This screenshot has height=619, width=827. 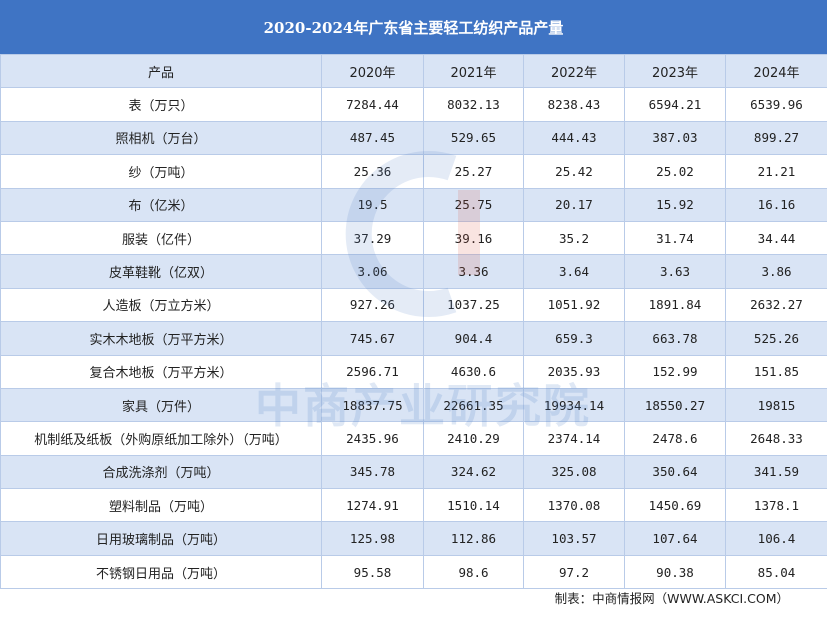 What do you see at coordinates (373, 237) in the screenshot?
I see `value-cell: 37.29` at bounding box center [373, 237].